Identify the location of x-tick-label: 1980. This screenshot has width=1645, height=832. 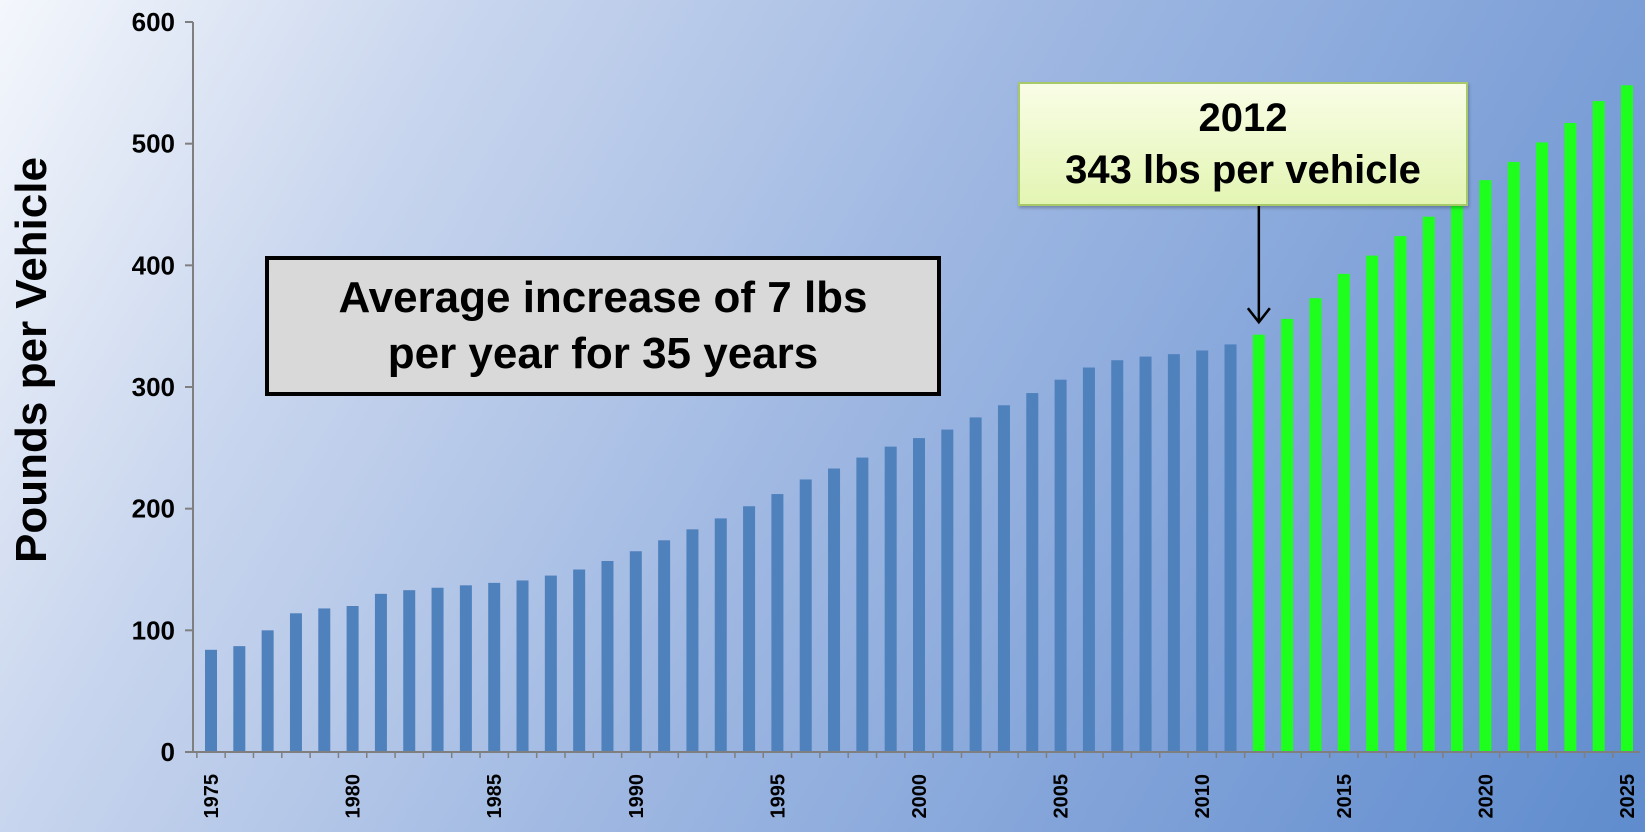
(354, 796).